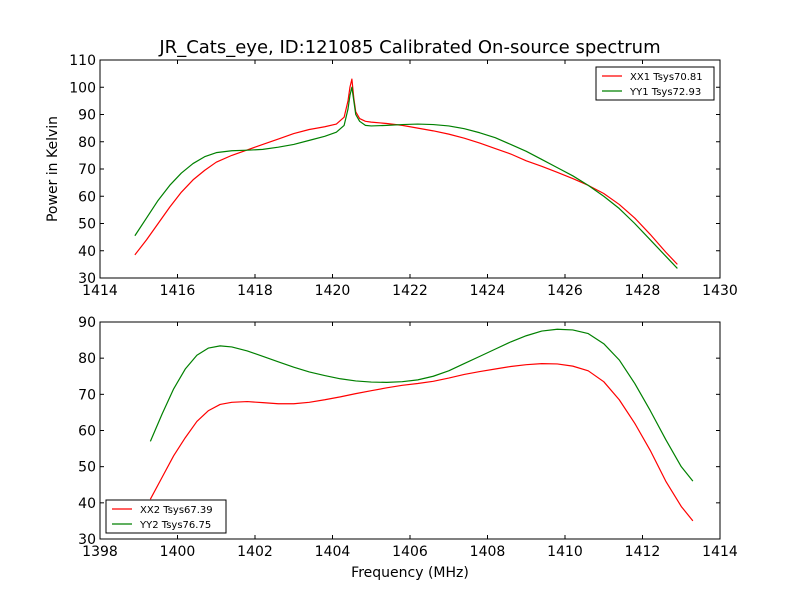 The image size is (800, 604). Describe the element at coordinates (410, 291) in the screenshot. I see `top-x-tick-label: 1422` at that location.